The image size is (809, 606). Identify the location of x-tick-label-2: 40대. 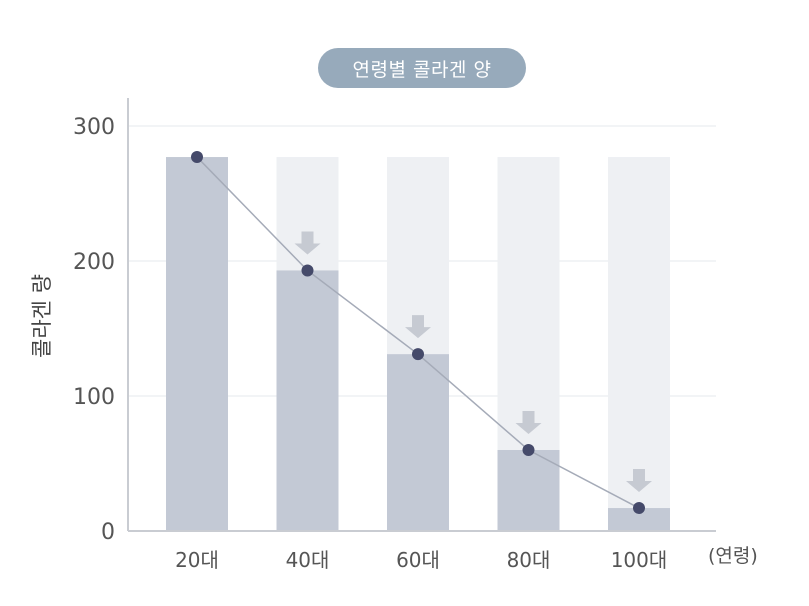
(308, 560).